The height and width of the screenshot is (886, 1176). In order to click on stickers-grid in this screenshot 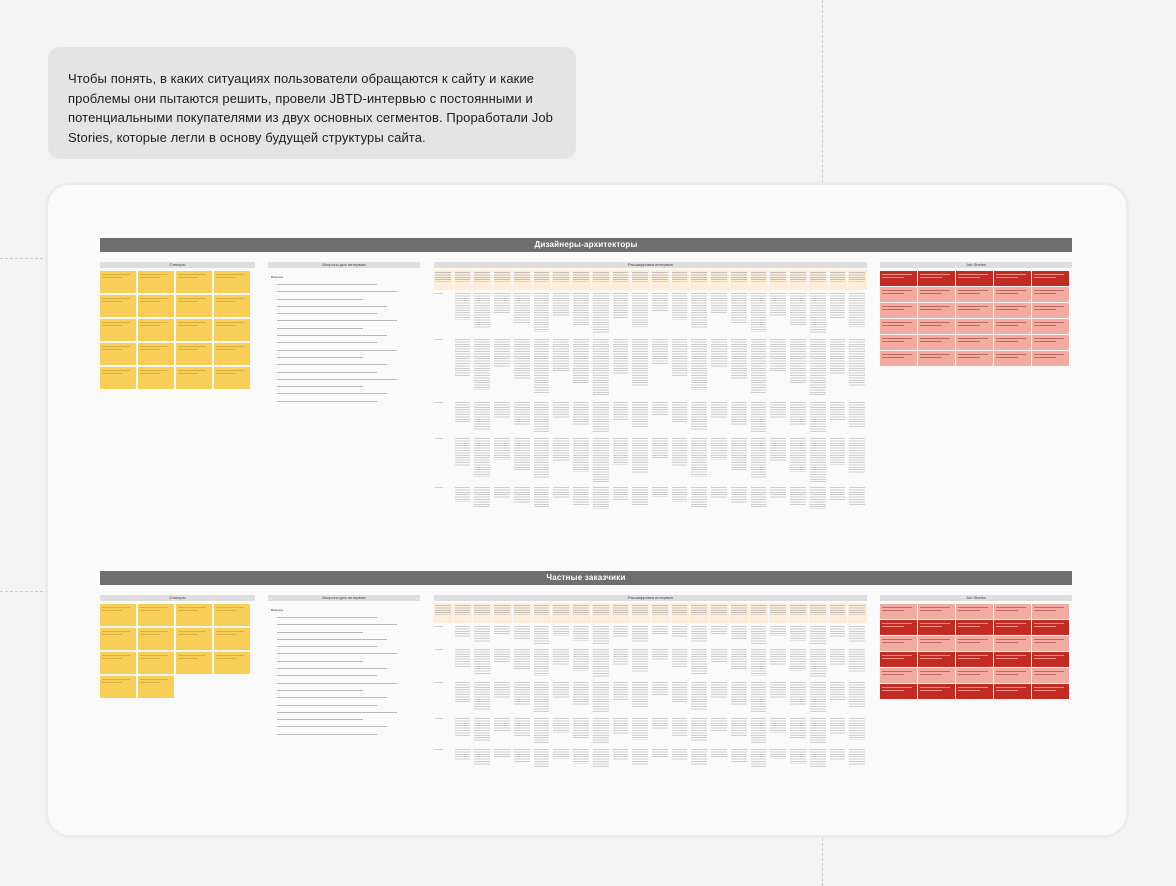, I will do `click(177, 651)`.